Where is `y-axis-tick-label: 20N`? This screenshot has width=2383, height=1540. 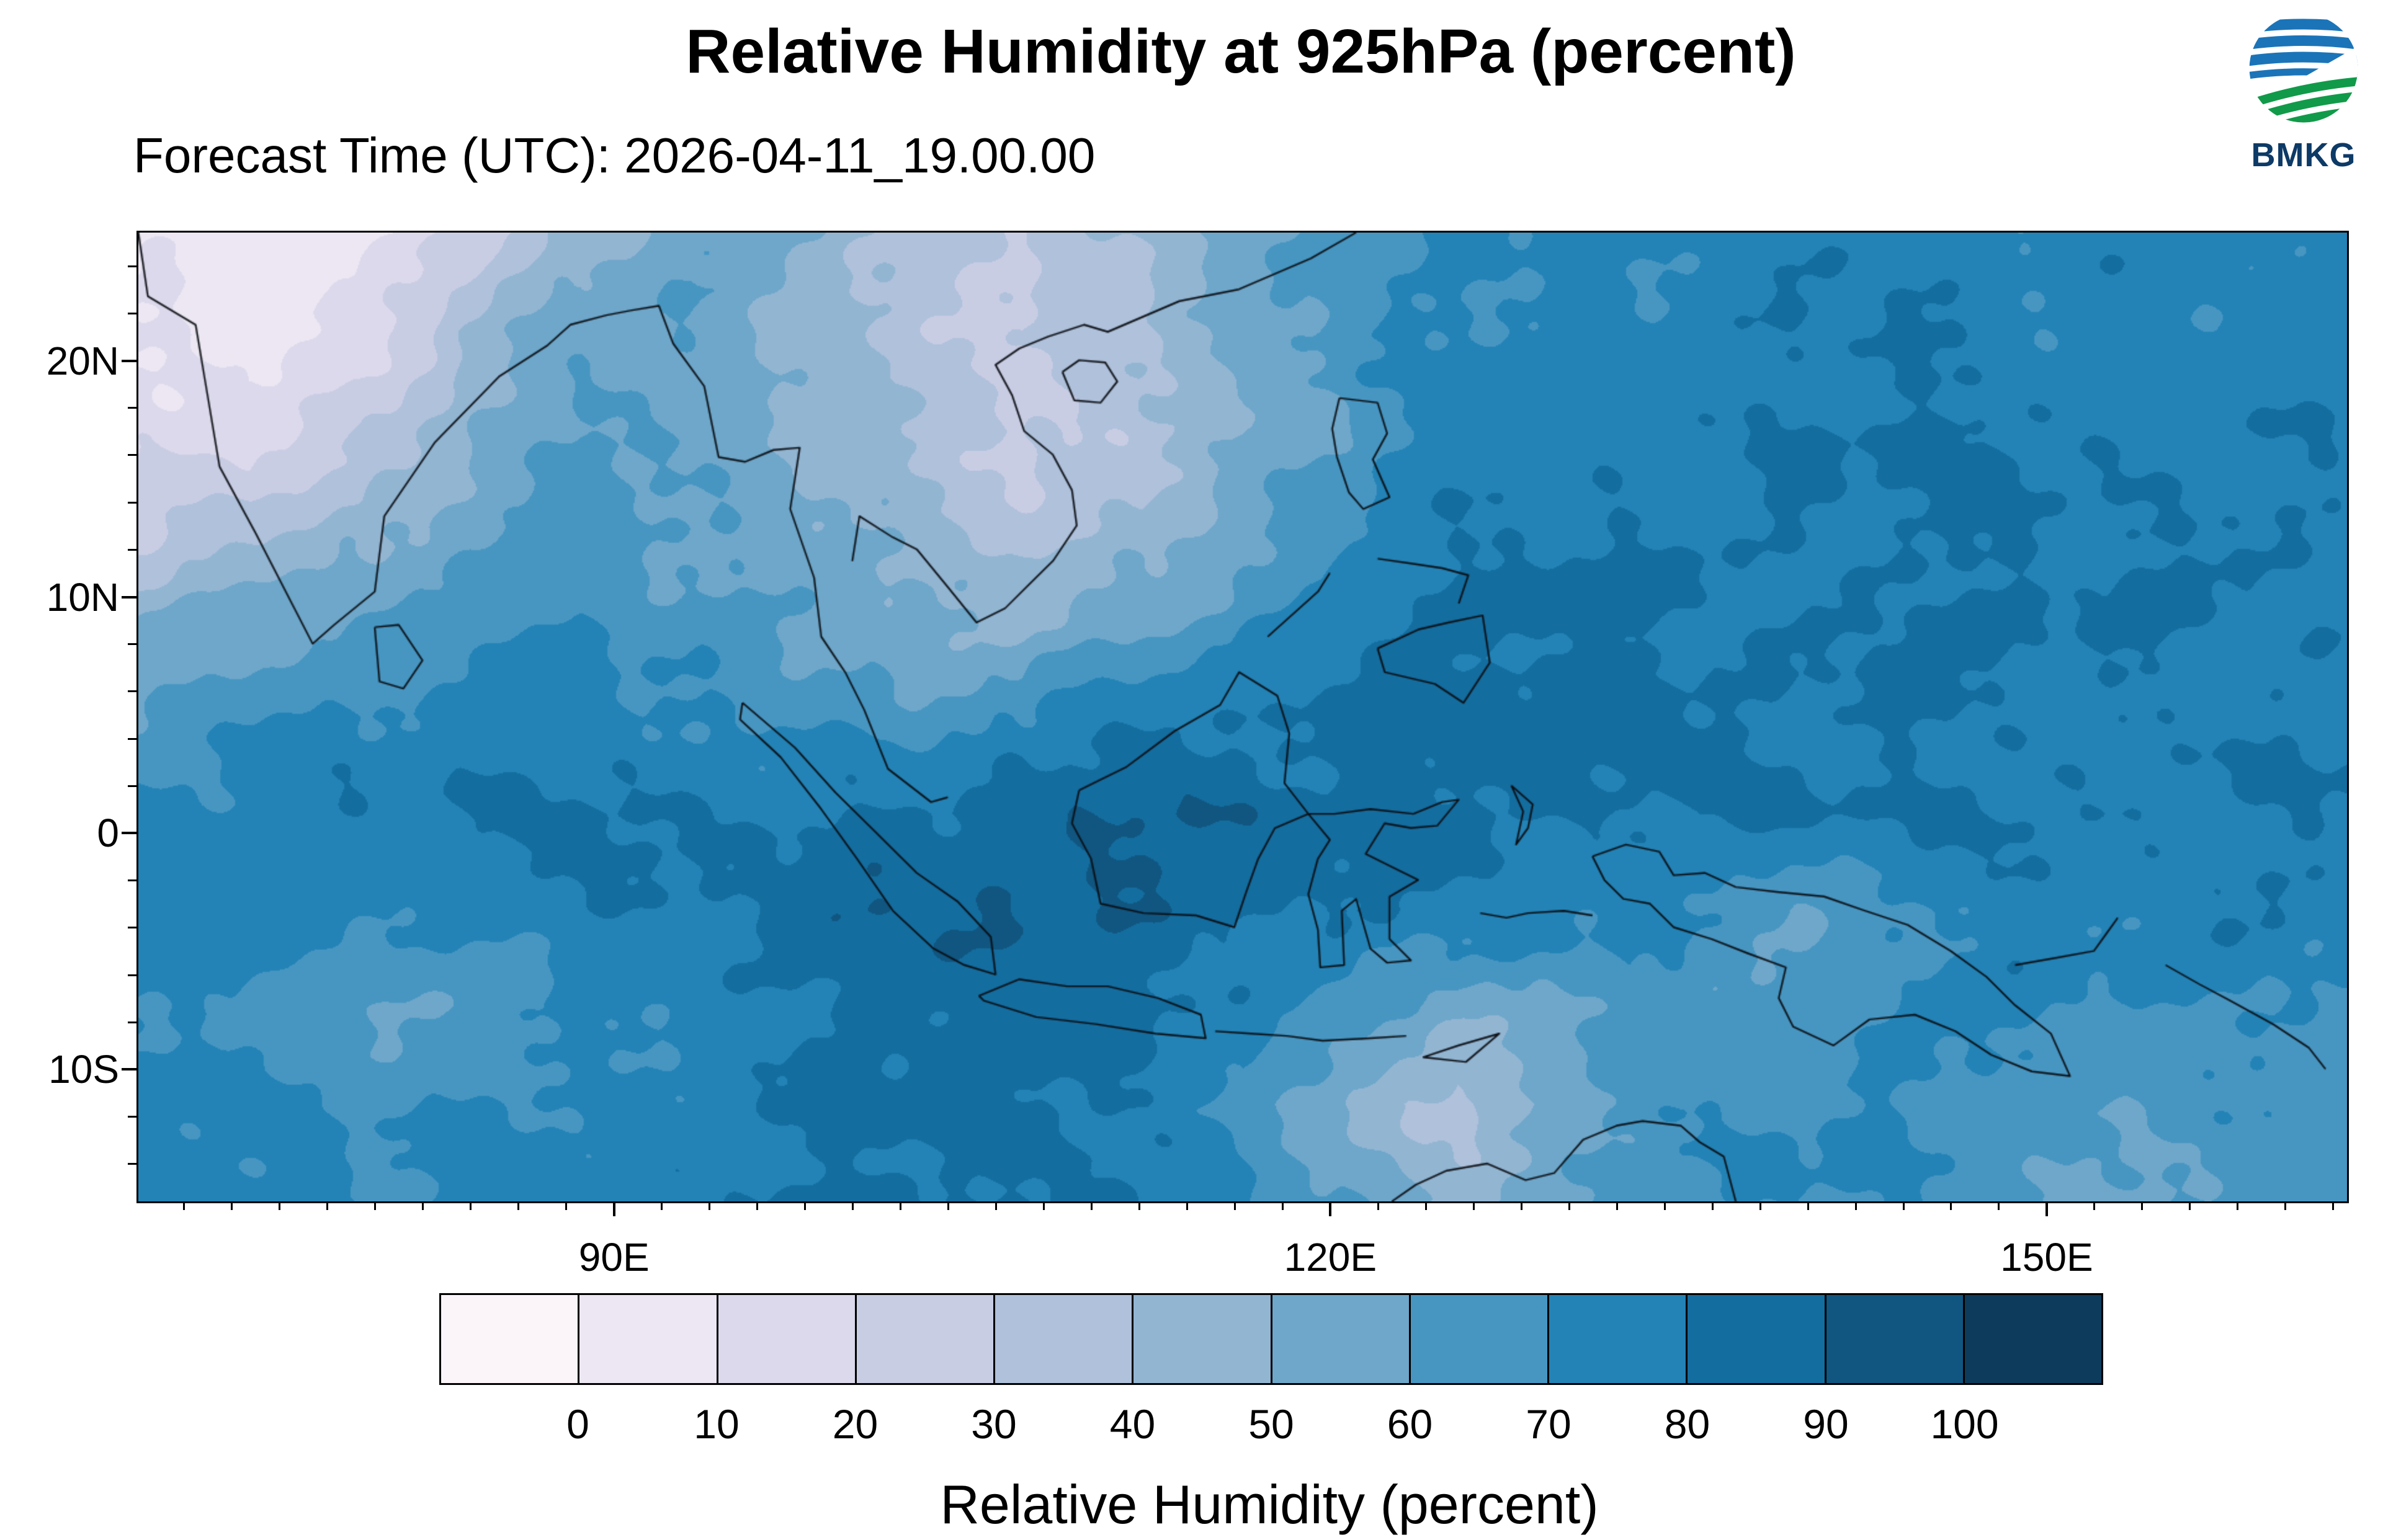
y-axis-tick-label: 20N is located at coordinates (82, 361).